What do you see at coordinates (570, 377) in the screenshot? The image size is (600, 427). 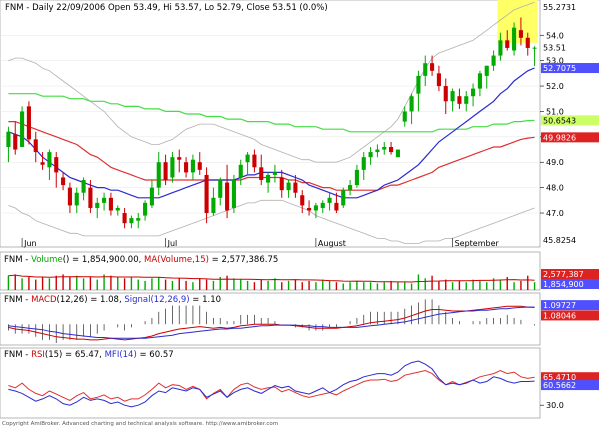 I see `rsi-tag-rsi-bg` at bounding box center [570, 377].